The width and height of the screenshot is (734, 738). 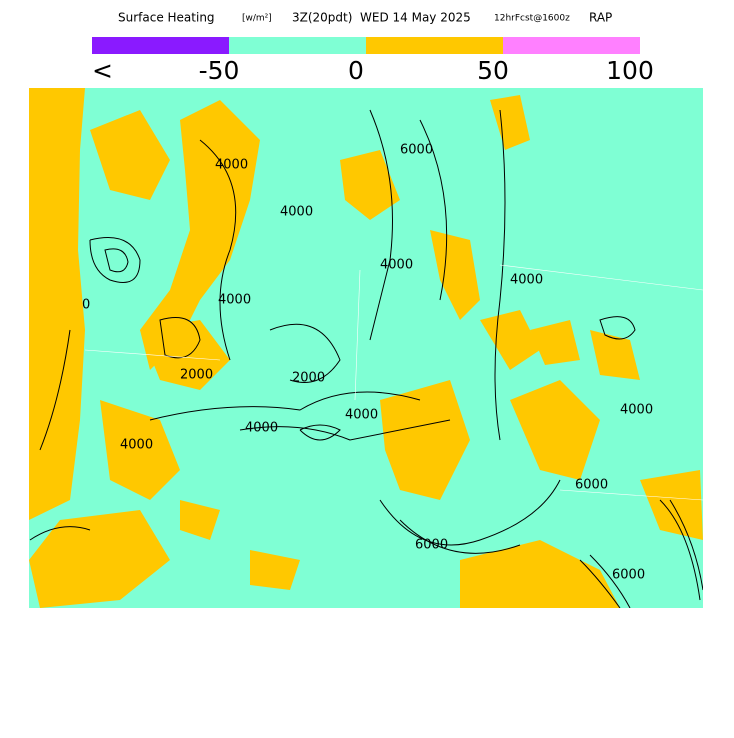 What do you see at coordinates (373, 61) in the screenshot?
I see `legend: < -50 0 50 100` at bounding box center [373, 61].